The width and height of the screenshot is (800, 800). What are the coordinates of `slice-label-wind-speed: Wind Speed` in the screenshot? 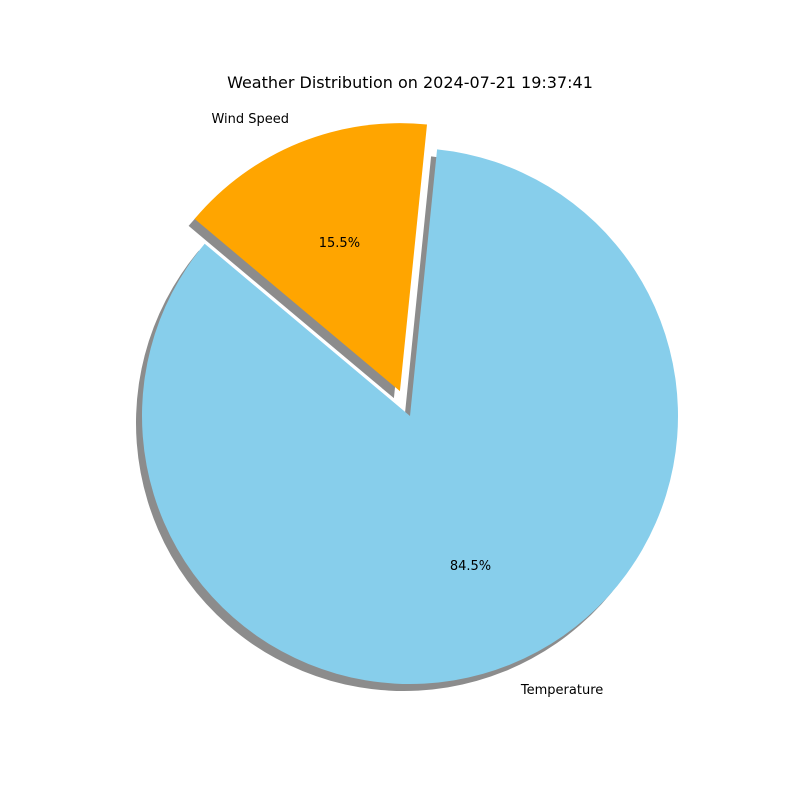 It's located at (250, 119).